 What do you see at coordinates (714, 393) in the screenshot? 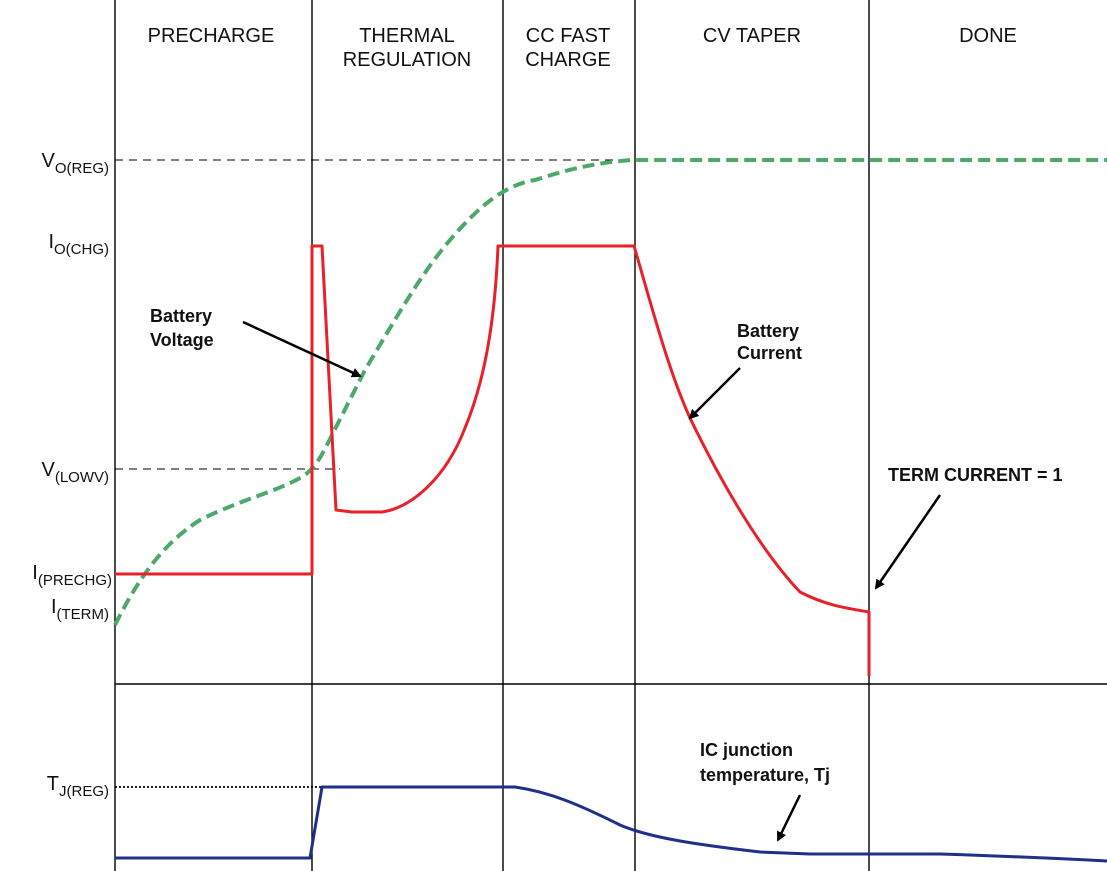
I see `battery-current-arrow` at bounding box center [714, 393].